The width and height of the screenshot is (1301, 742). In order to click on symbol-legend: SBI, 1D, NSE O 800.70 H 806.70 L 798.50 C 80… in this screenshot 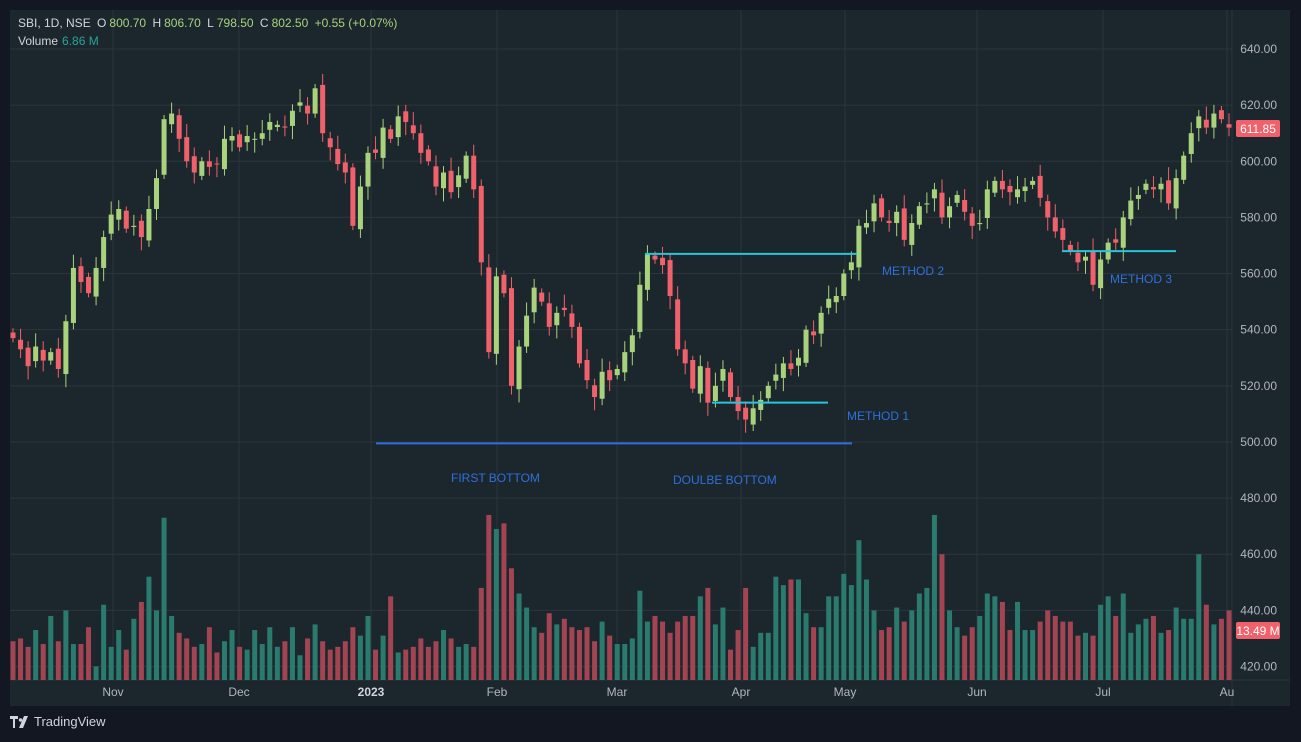, I will do `click(209, 23)`.